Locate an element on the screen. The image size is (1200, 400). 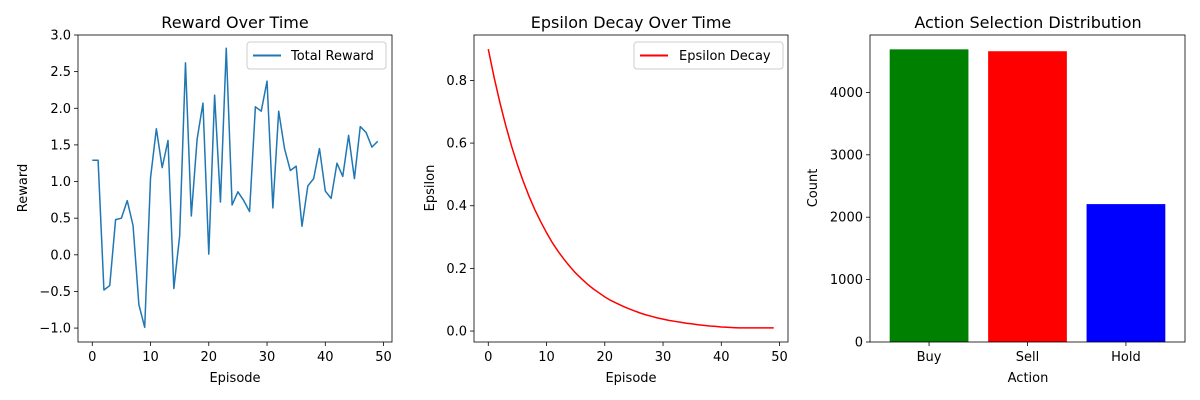
bar-sell is located at coordinates (1027, 197).